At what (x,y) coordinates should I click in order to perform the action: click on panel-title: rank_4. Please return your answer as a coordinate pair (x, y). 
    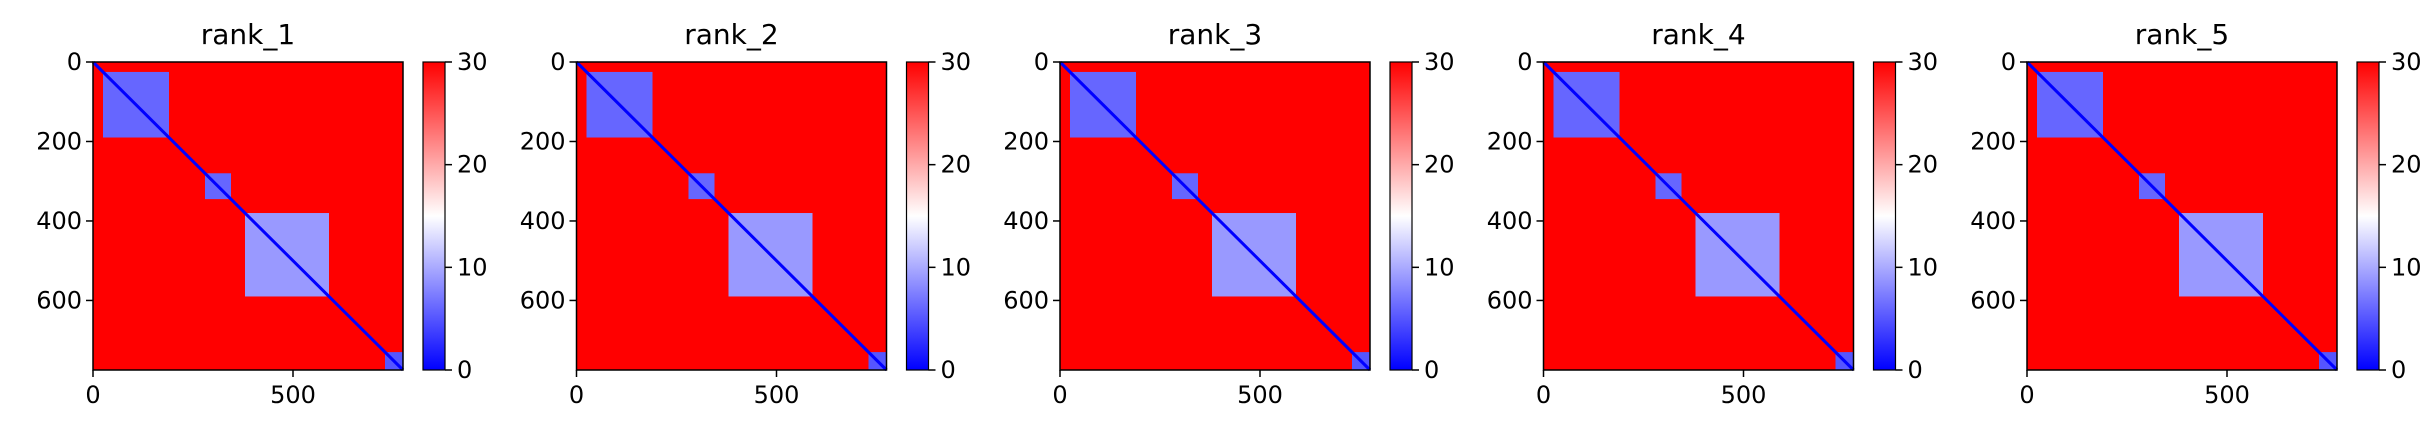
    Looking at the image, I should click on (1698, 34).